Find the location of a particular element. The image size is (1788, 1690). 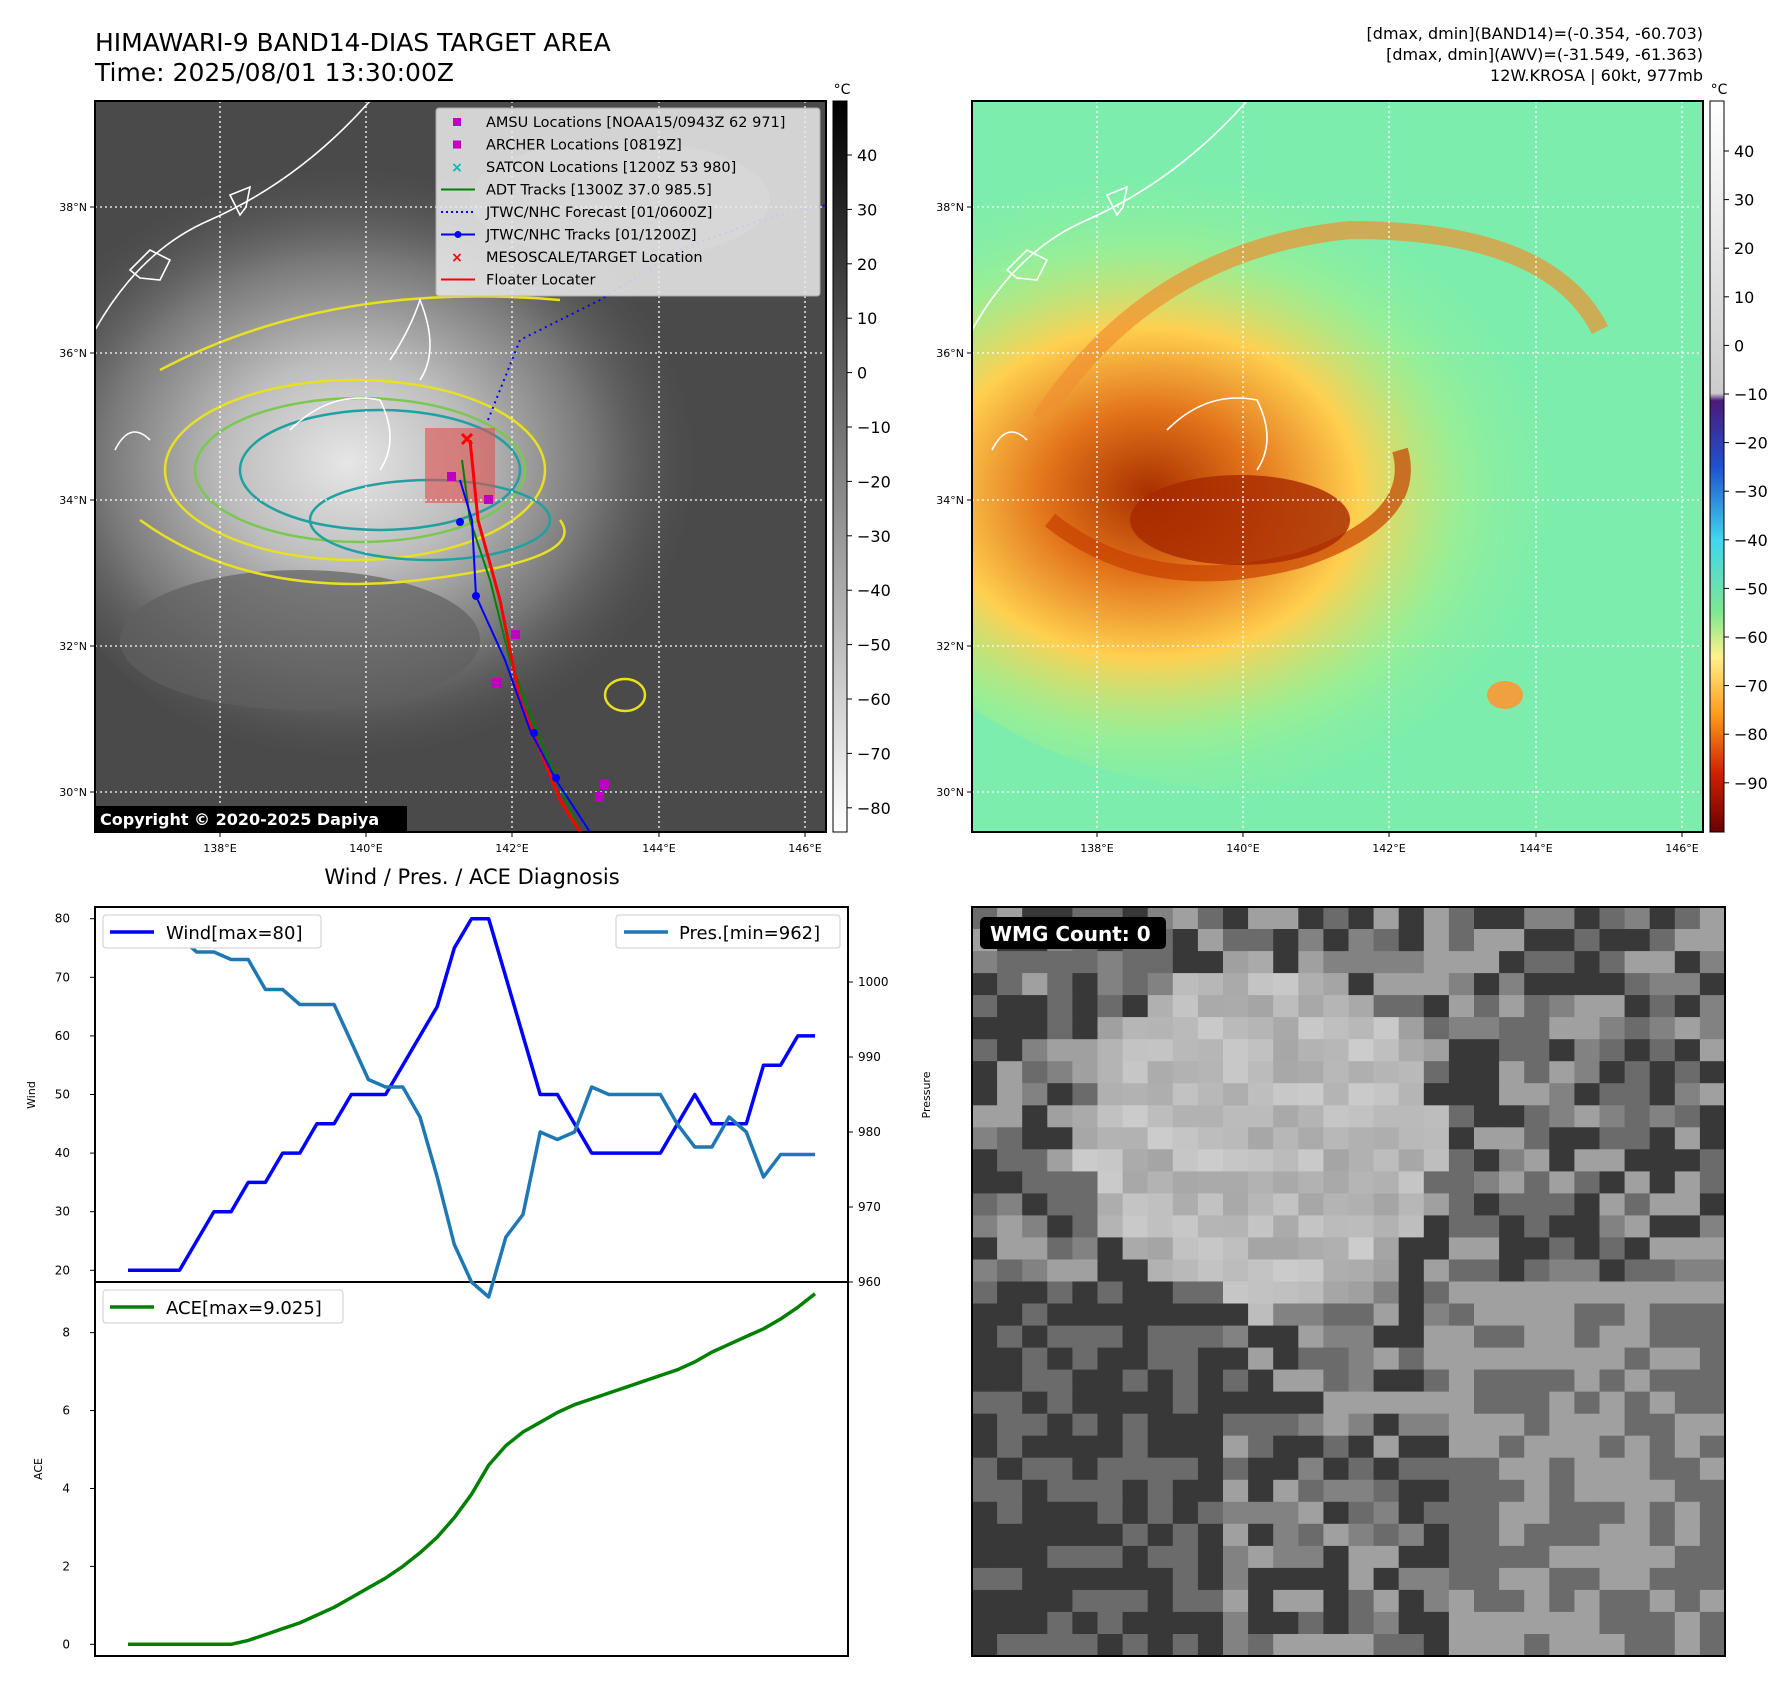

ir-colorbar is located at coordinates (840, 466).